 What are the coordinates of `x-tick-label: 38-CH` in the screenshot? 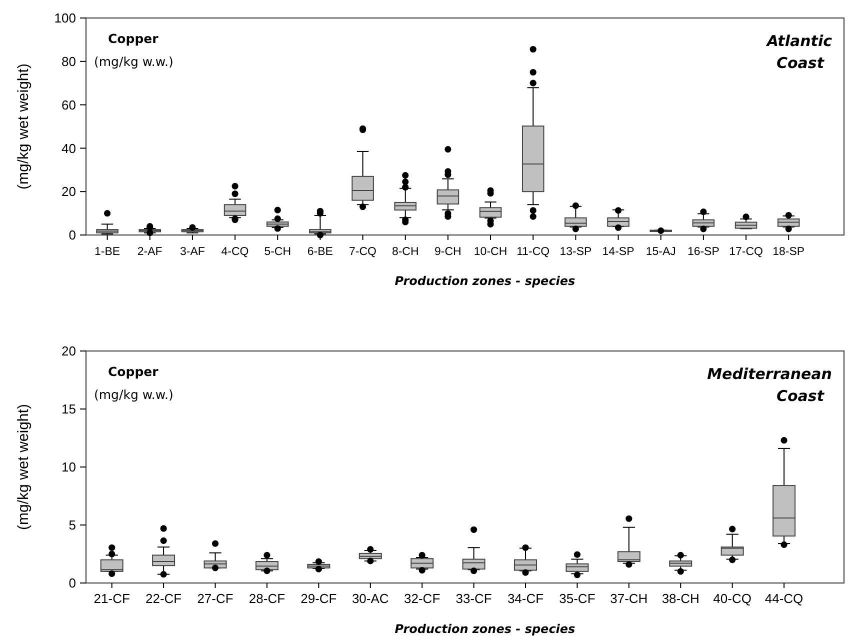 It's located at (681, 598).